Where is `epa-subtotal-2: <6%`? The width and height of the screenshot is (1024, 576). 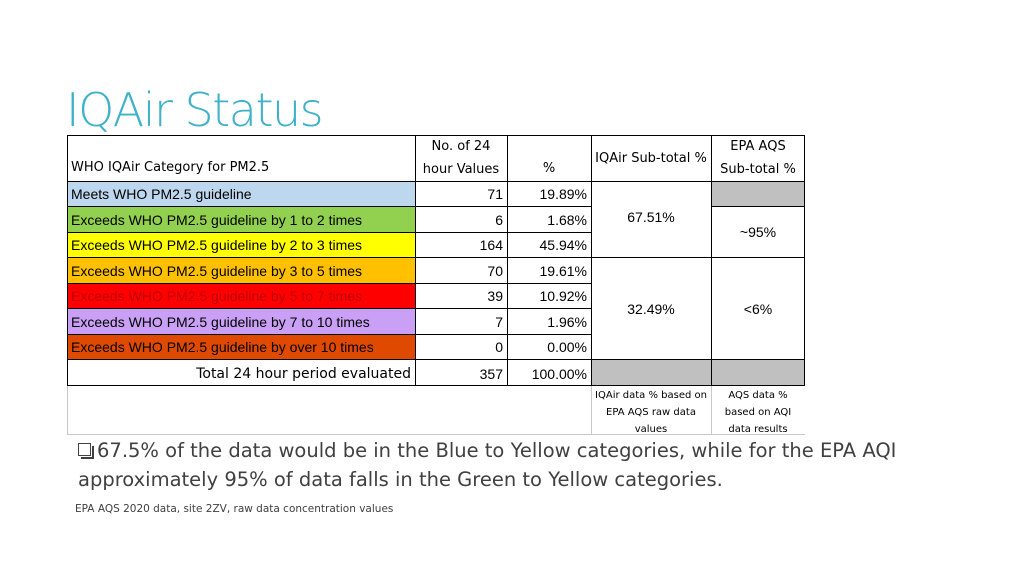
epa-subtotal-2: <6% is located at coordinates (758, 309).